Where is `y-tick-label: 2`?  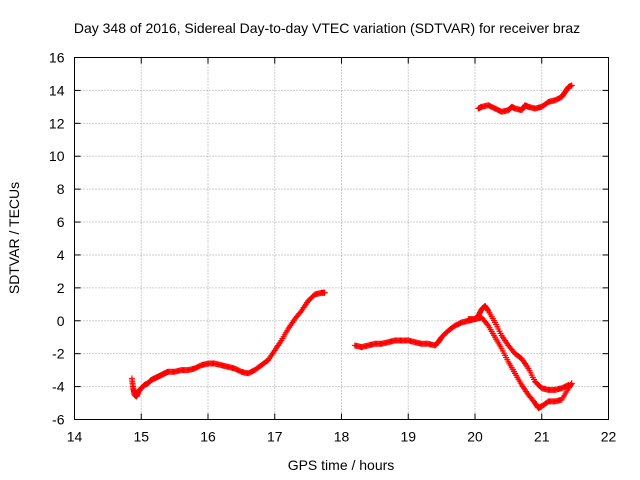
y-tick-label: 2 is located at coordinates (61, 288).